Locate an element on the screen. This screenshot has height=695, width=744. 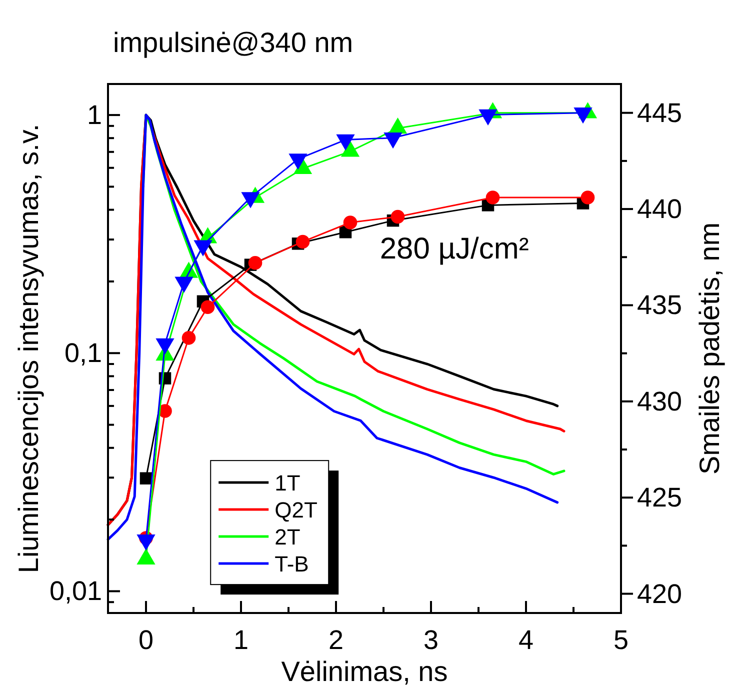
y-tick-label: 0,01 is located at coordinates (75, 591).